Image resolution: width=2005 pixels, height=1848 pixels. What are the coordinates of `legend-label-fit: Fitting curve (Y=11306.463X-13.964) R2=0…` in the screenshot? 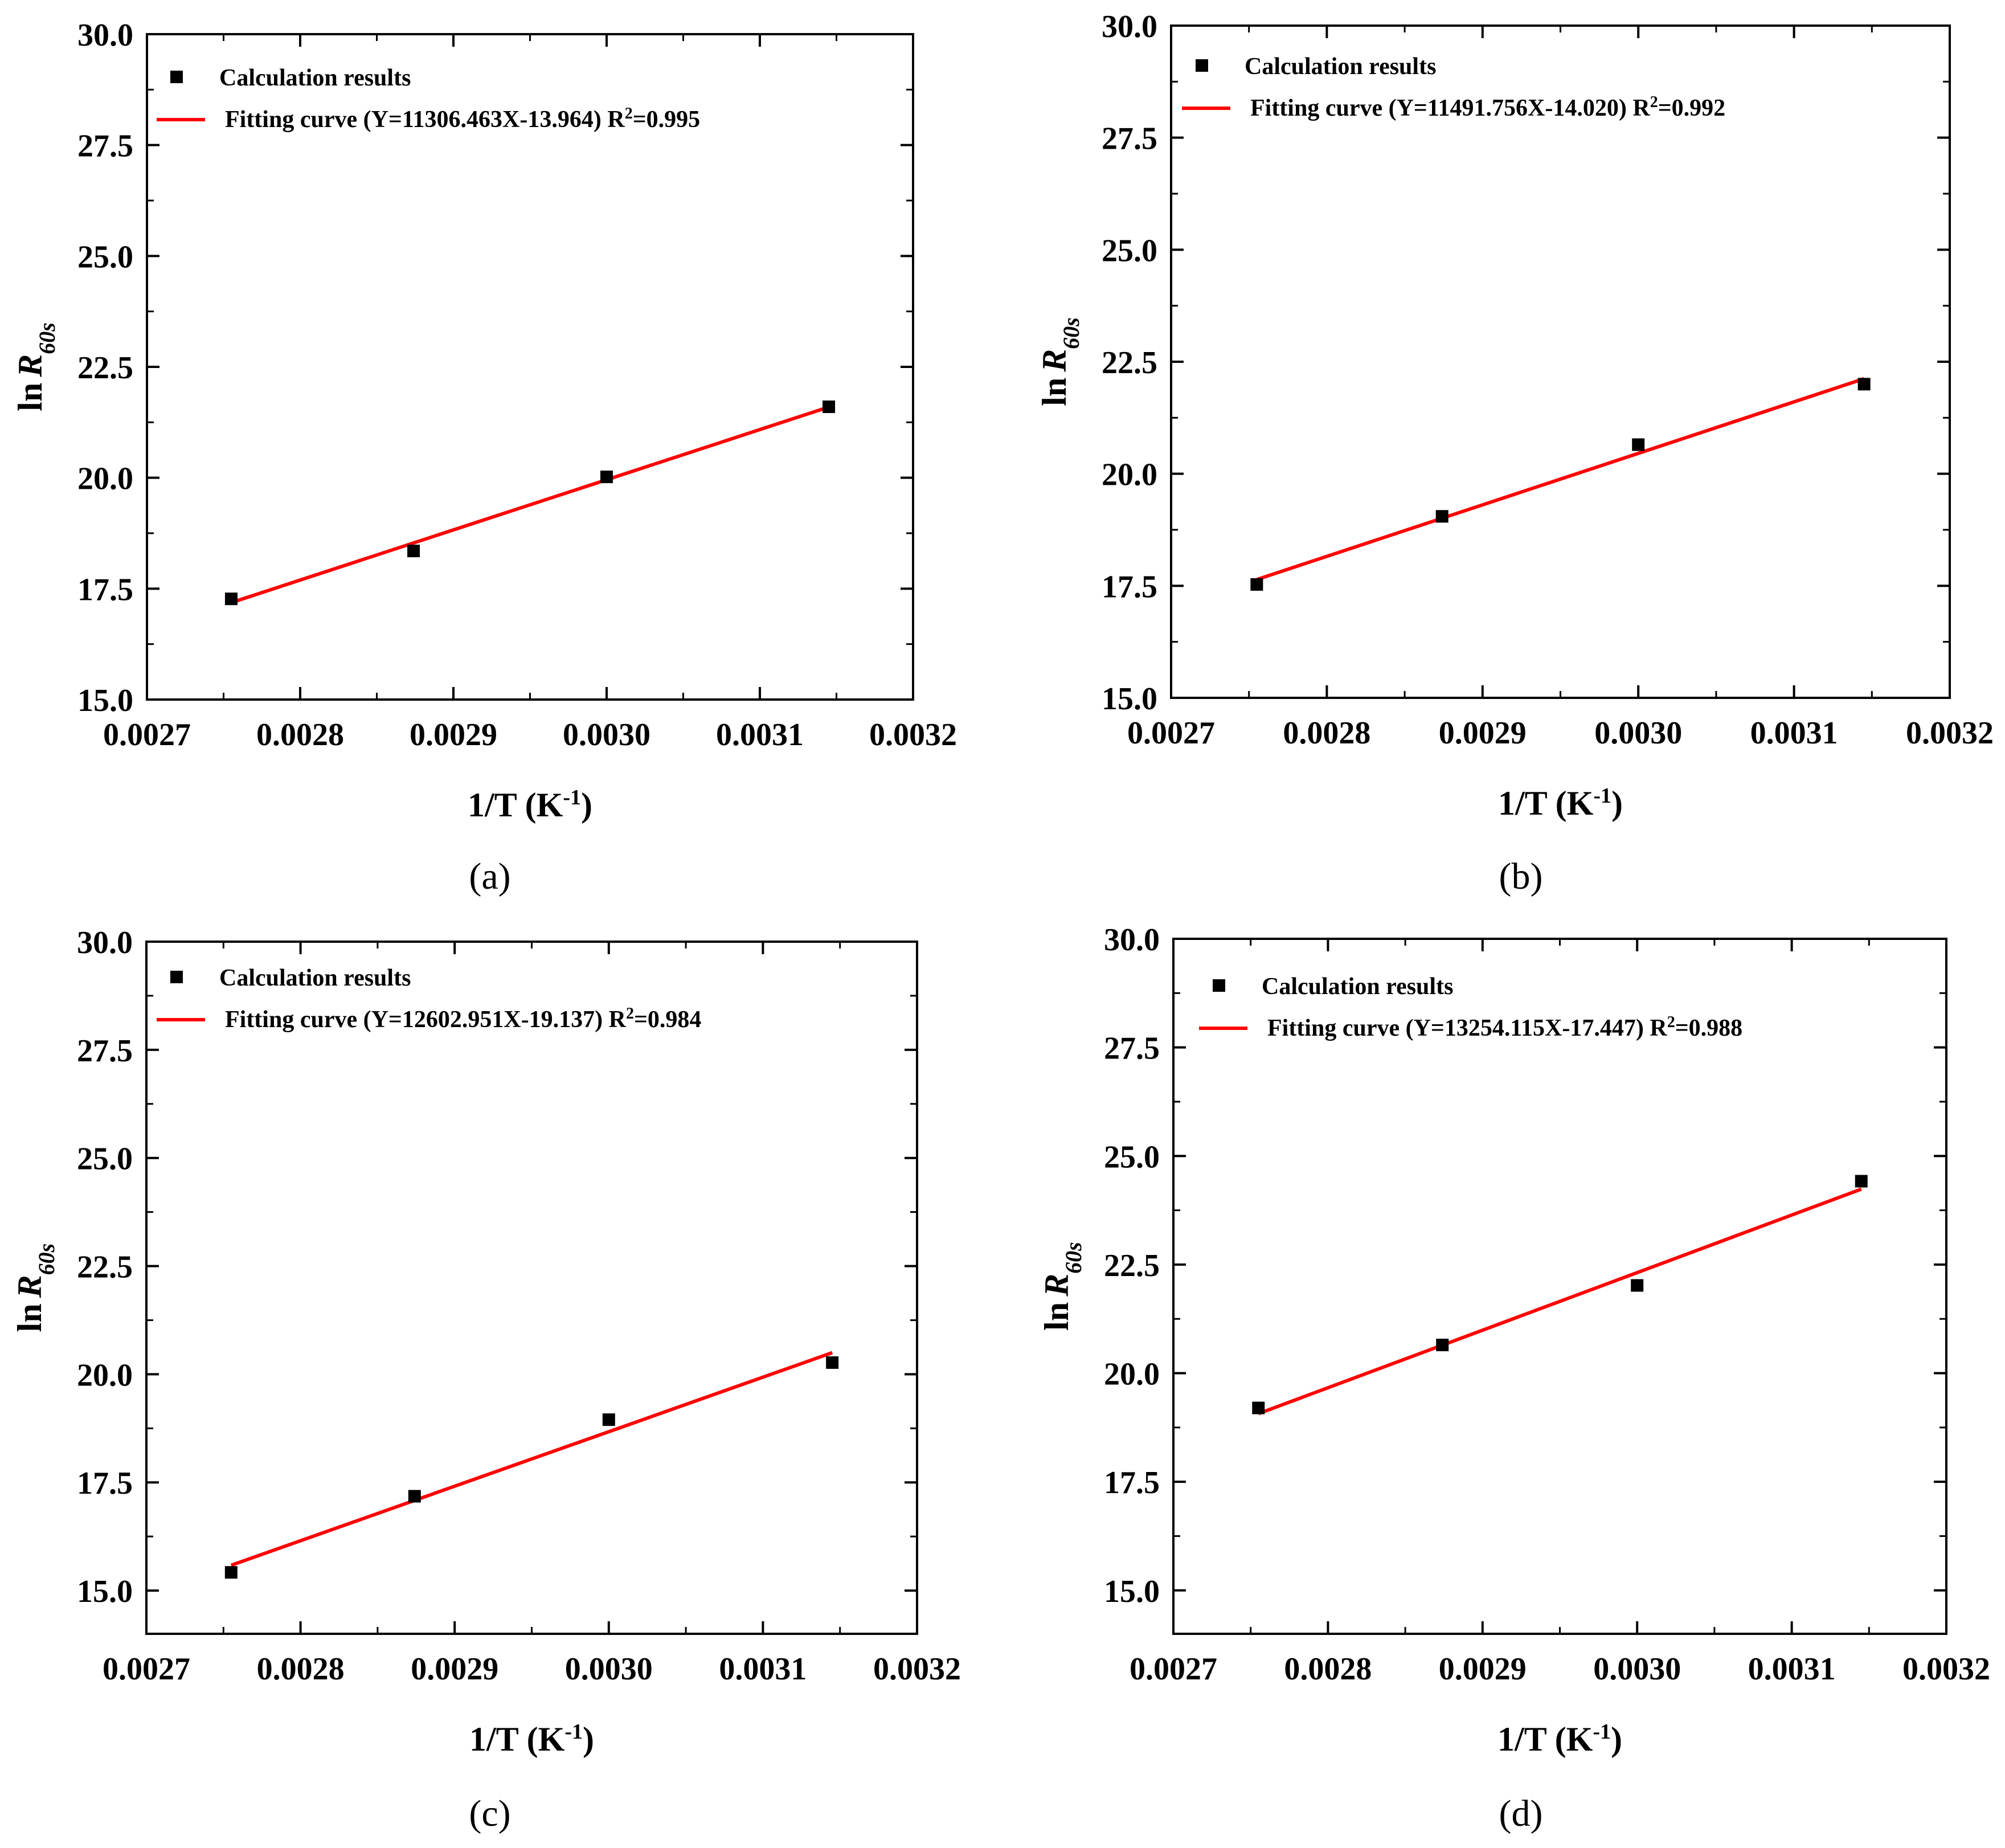 It's located at (462, 119).